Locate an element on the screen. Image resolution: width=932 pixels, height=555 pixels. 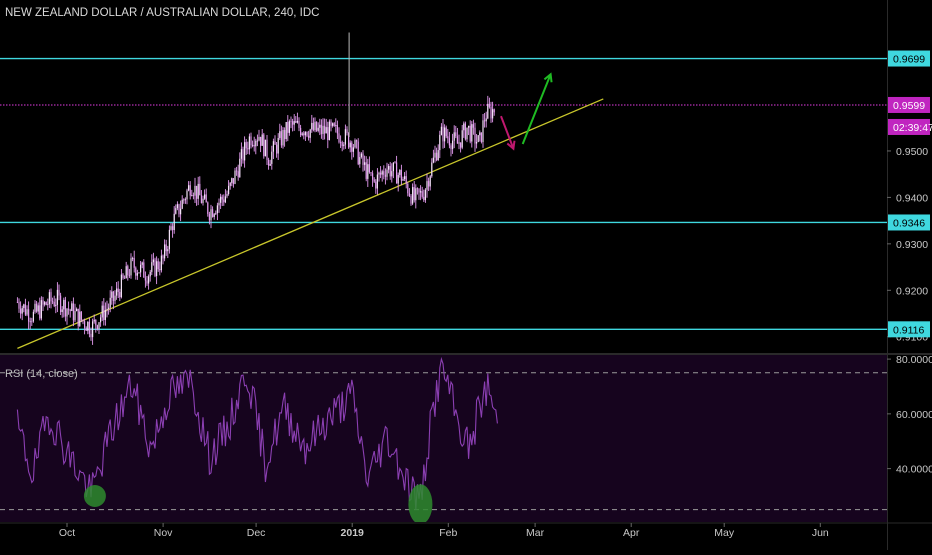
price-axis-label: 0.9500 is located at coordinates (912, 152).